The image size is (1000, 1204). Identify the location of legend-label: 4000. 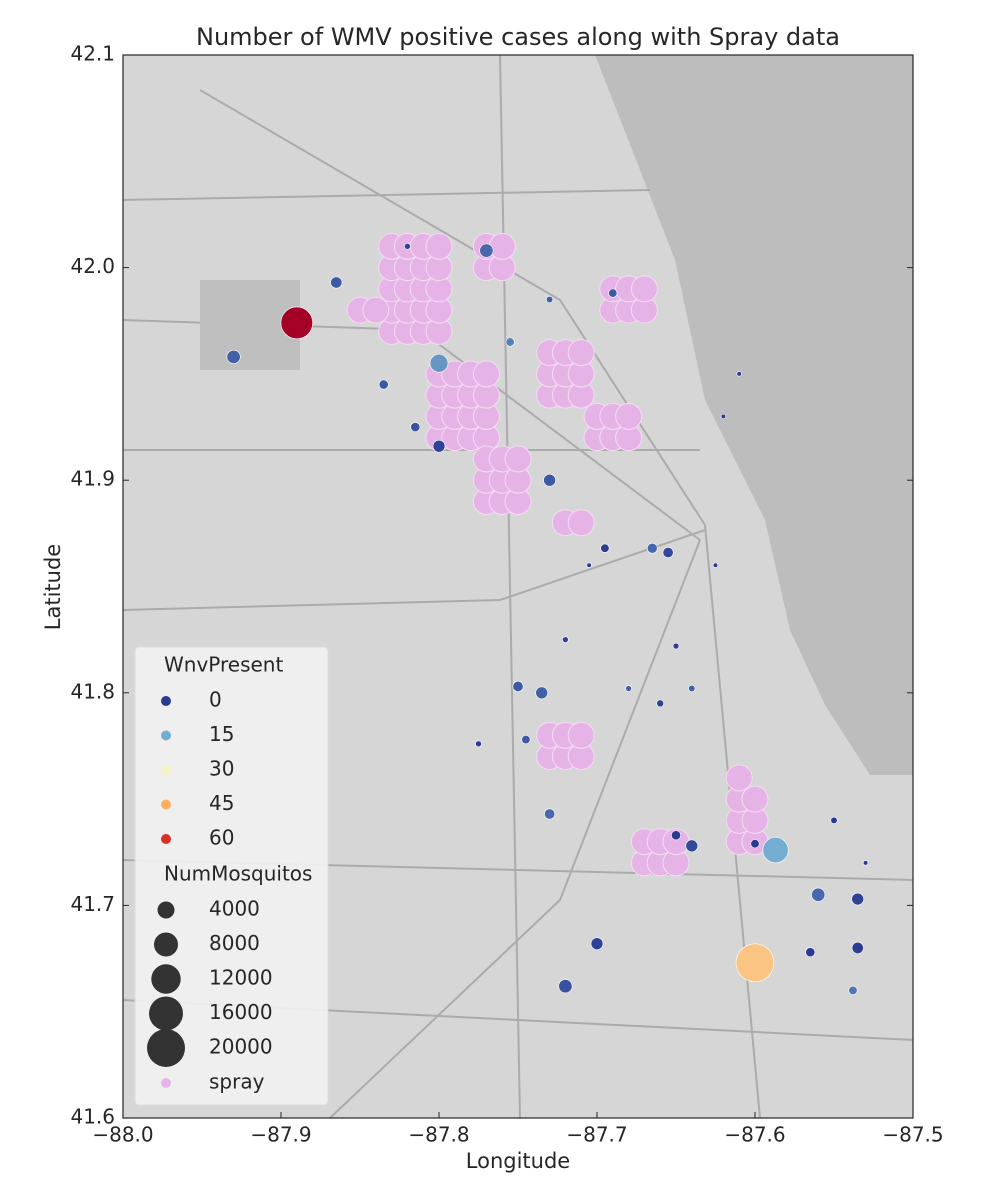
(234, 909).